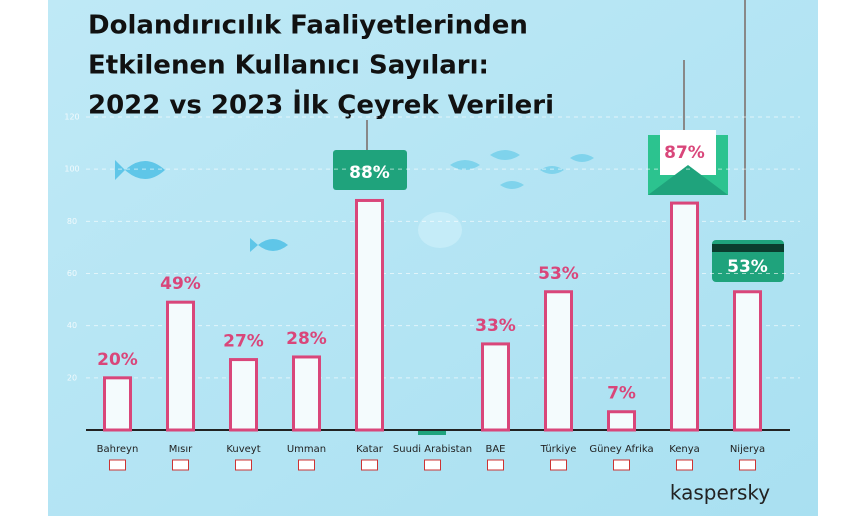  What do you see at coordinates (181, 449) in the screenshot?
I see `x-tick-label: Mısır` at bounding box center [181, 449].